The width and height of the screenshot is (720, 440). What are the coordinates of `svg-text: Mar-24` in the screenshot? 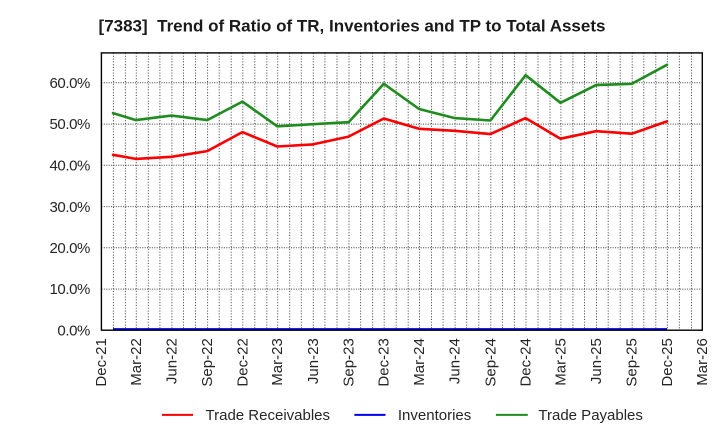 It's located at (419, 362).